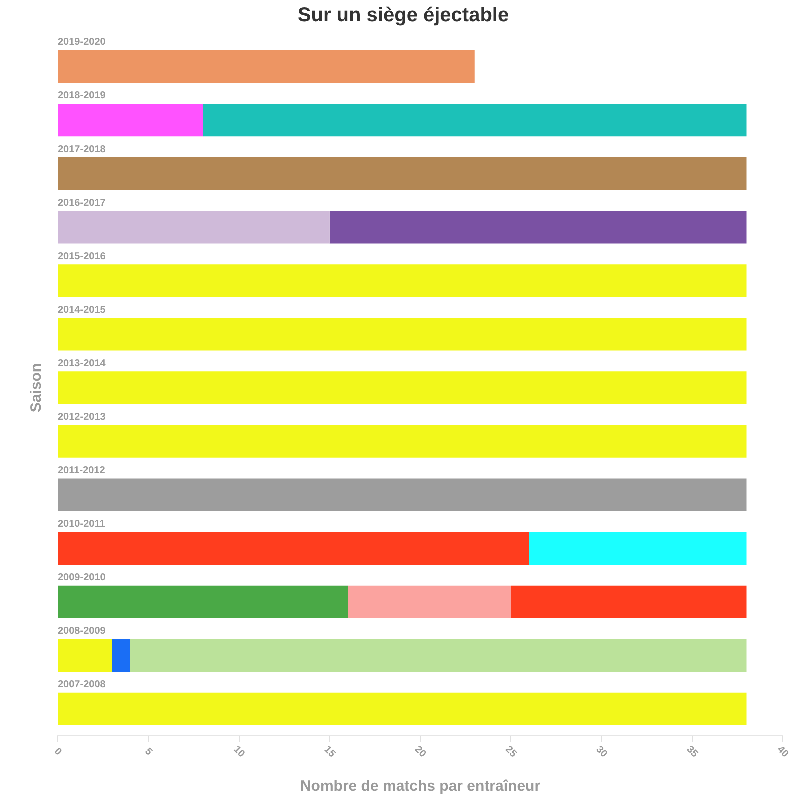 This screenshot has height=800, width=800. What do you see at coordinates (420, 787) in the screenshot?
I see `x-axis-title: Nombre de matchs par entraîneur` at bounding box center [420, 787].